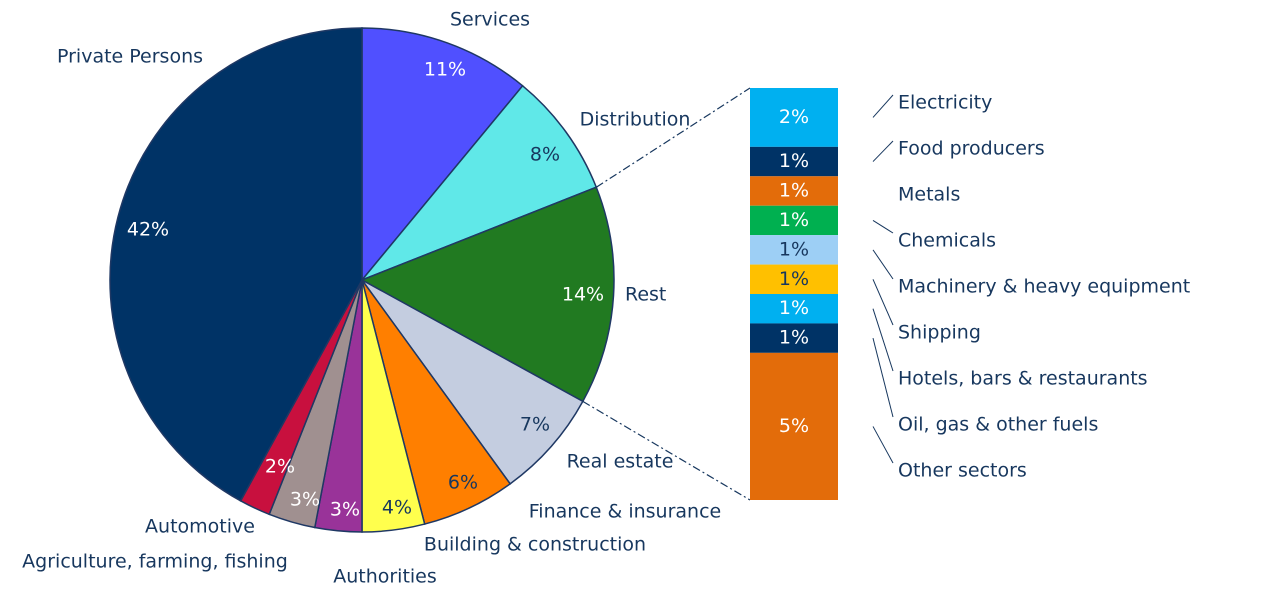 The image size is (1267, 591). I want to click on category-label: Private Persons, so click(130, 57).